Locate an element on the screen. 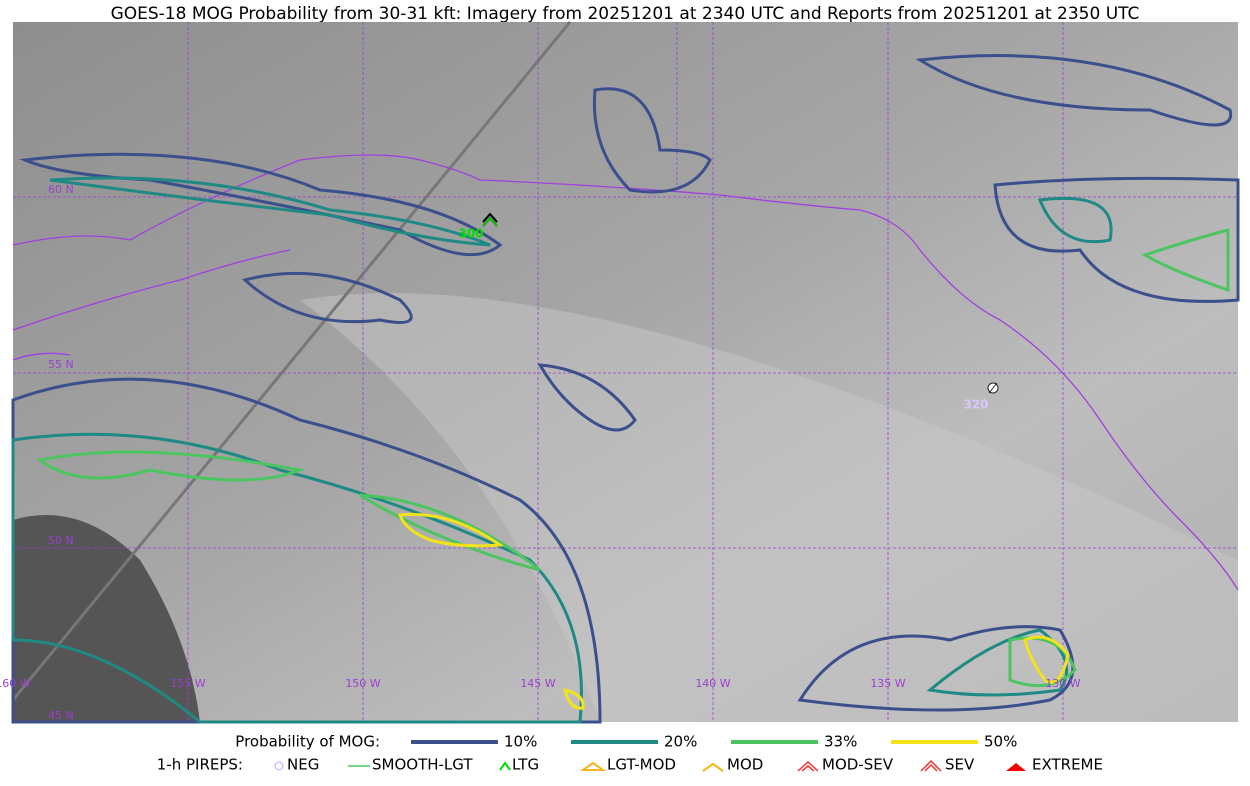 This screenshot has height=786, width=1250. legend-label: NEG is located at coordinates (303, 765).